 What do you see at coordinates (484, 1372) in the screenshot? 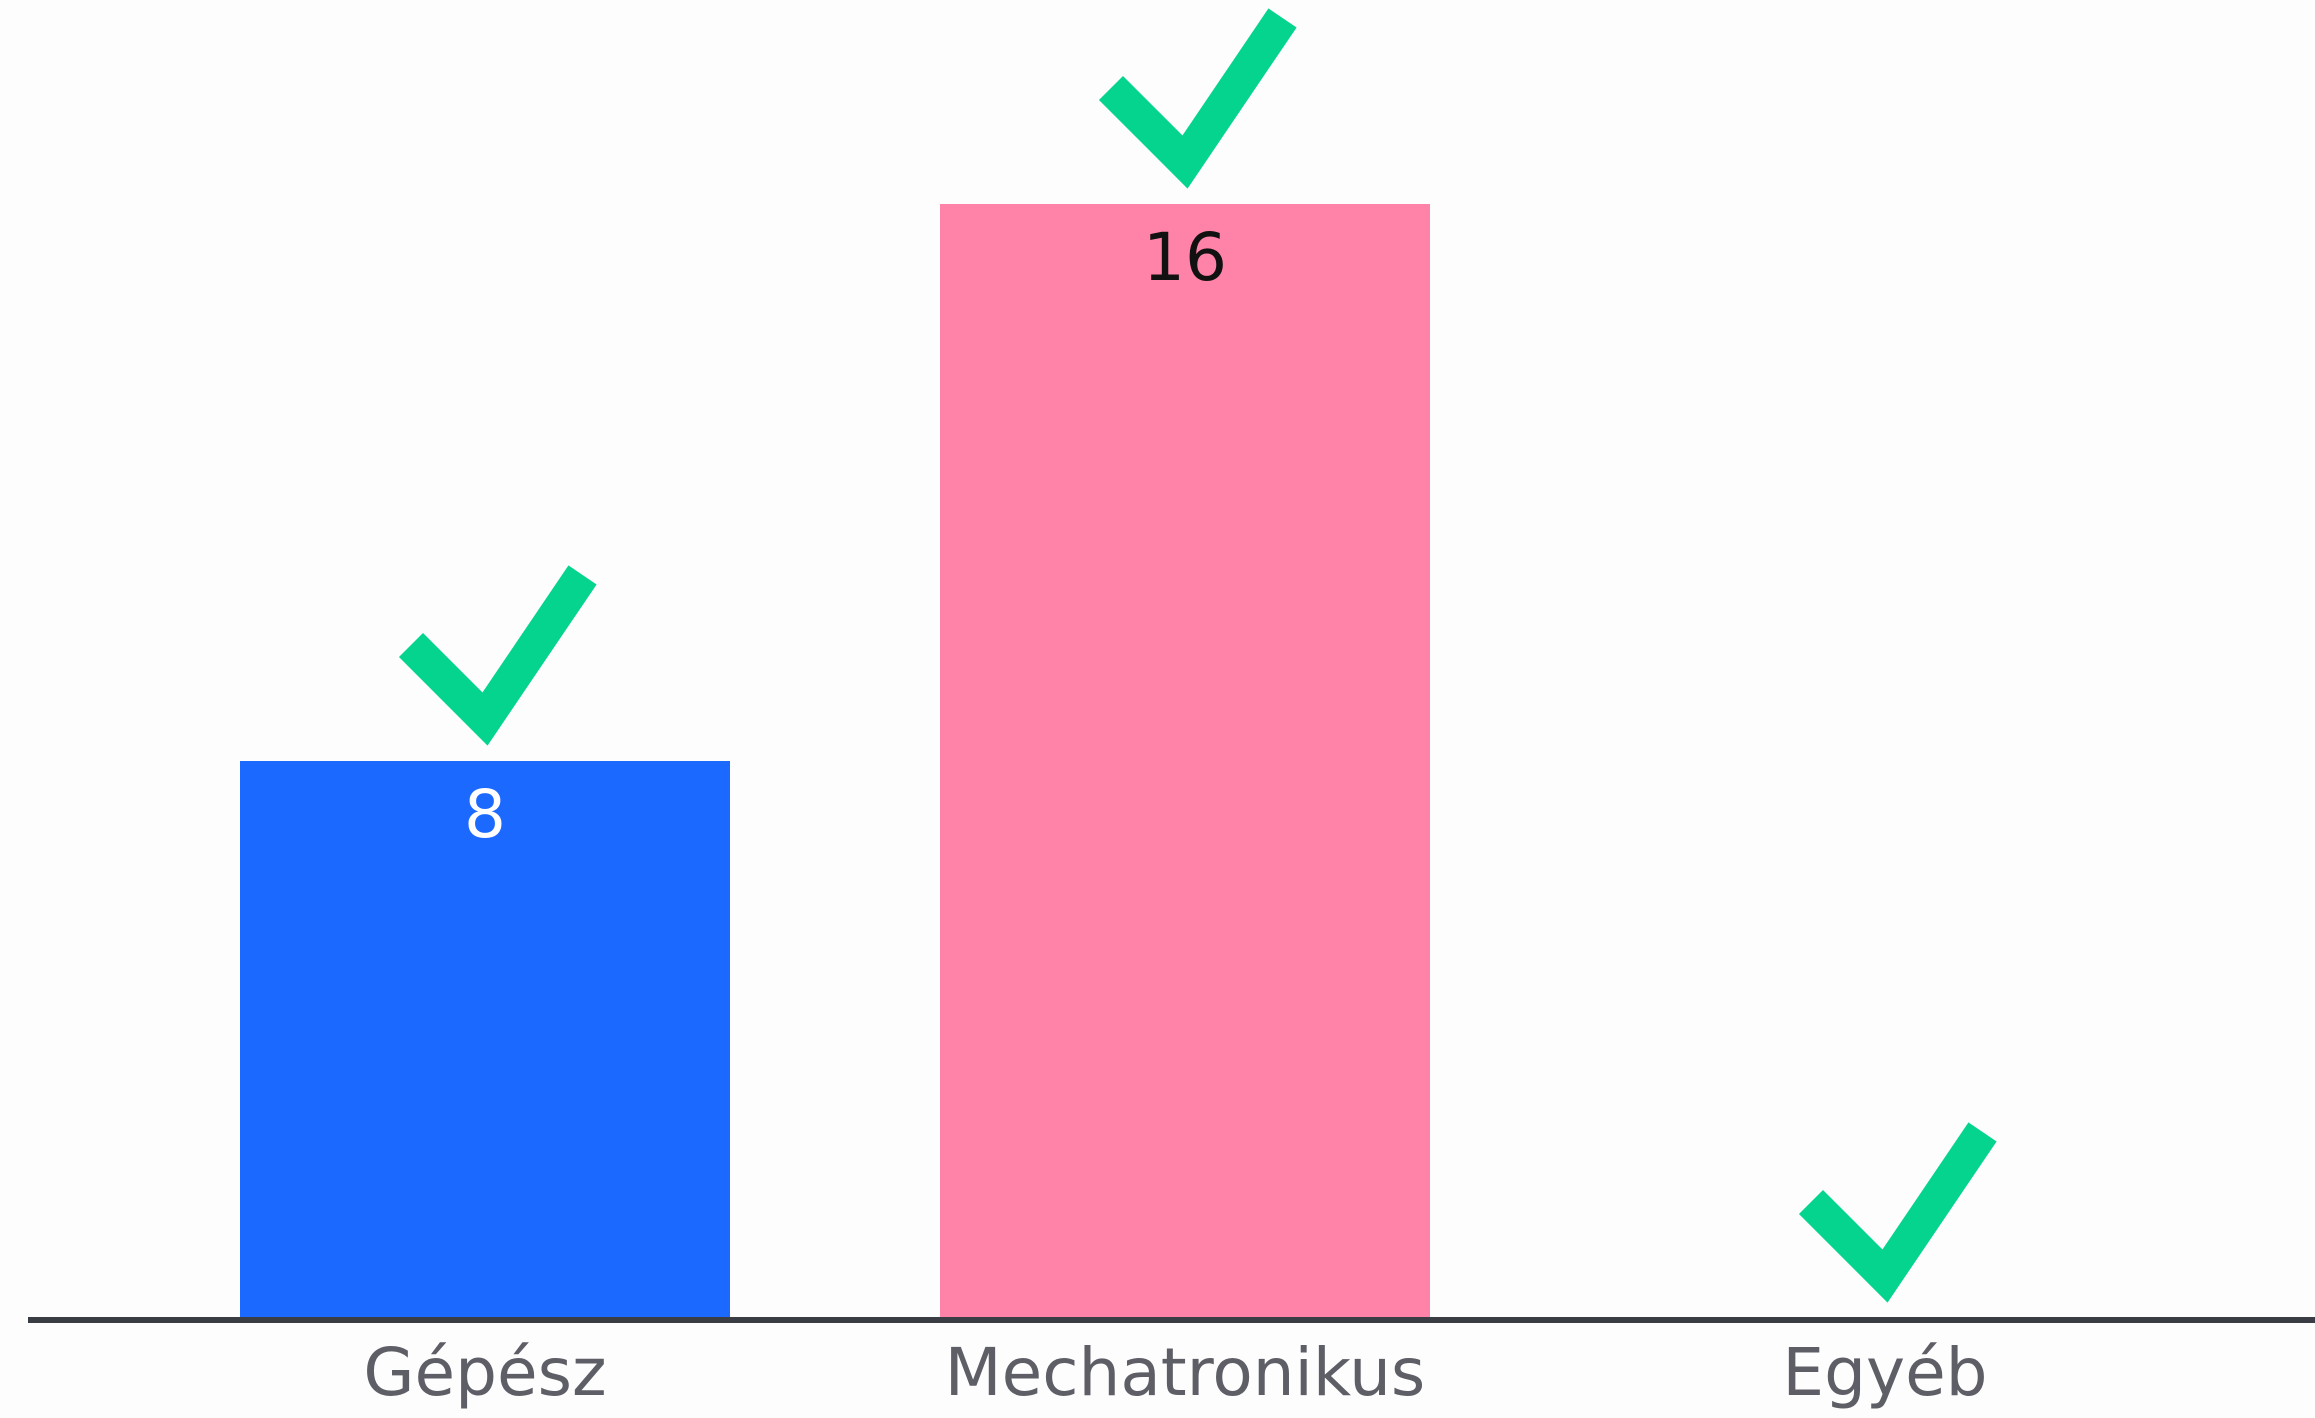
I see `x-tick-label-gepesz: Gépész` at bounding box center [484, 1372].